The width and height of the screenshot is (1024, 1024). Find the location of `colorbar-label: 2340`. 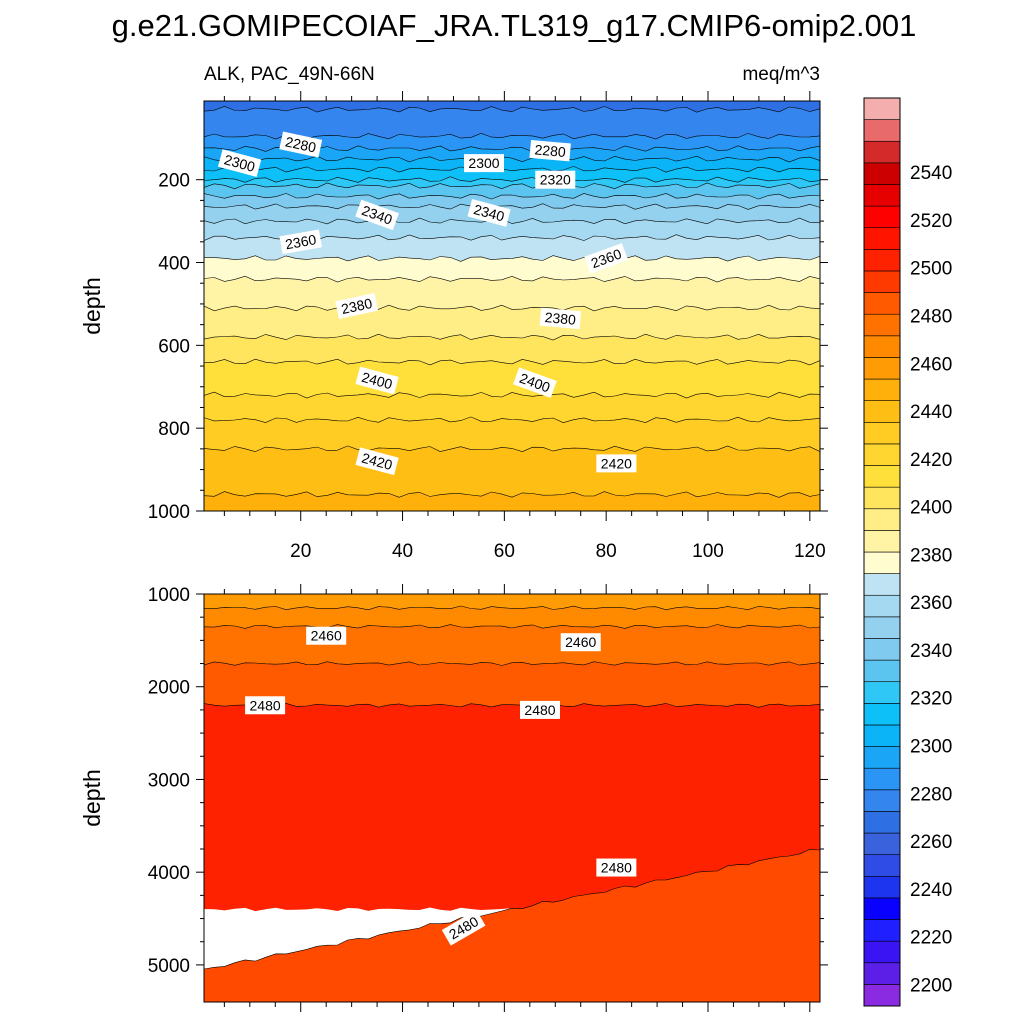

colorbar-label: 2340 is located at coordinates (931, 651).